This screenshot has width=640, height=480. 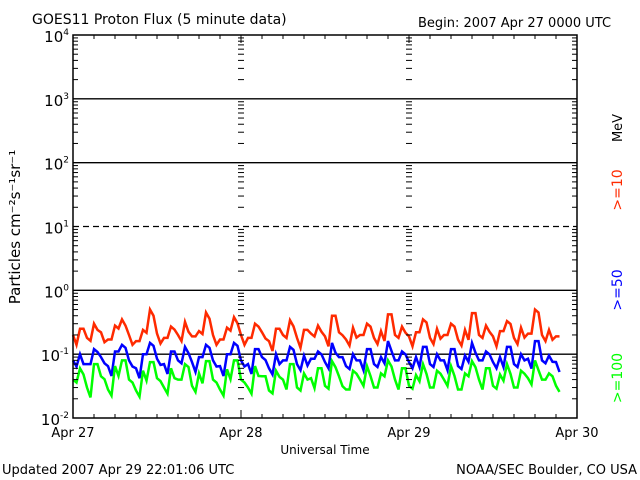 What do you see at coordinates (56, 165) in the screenshot?
I see `y-tick-label: 102` at bounding box center [56, 165].